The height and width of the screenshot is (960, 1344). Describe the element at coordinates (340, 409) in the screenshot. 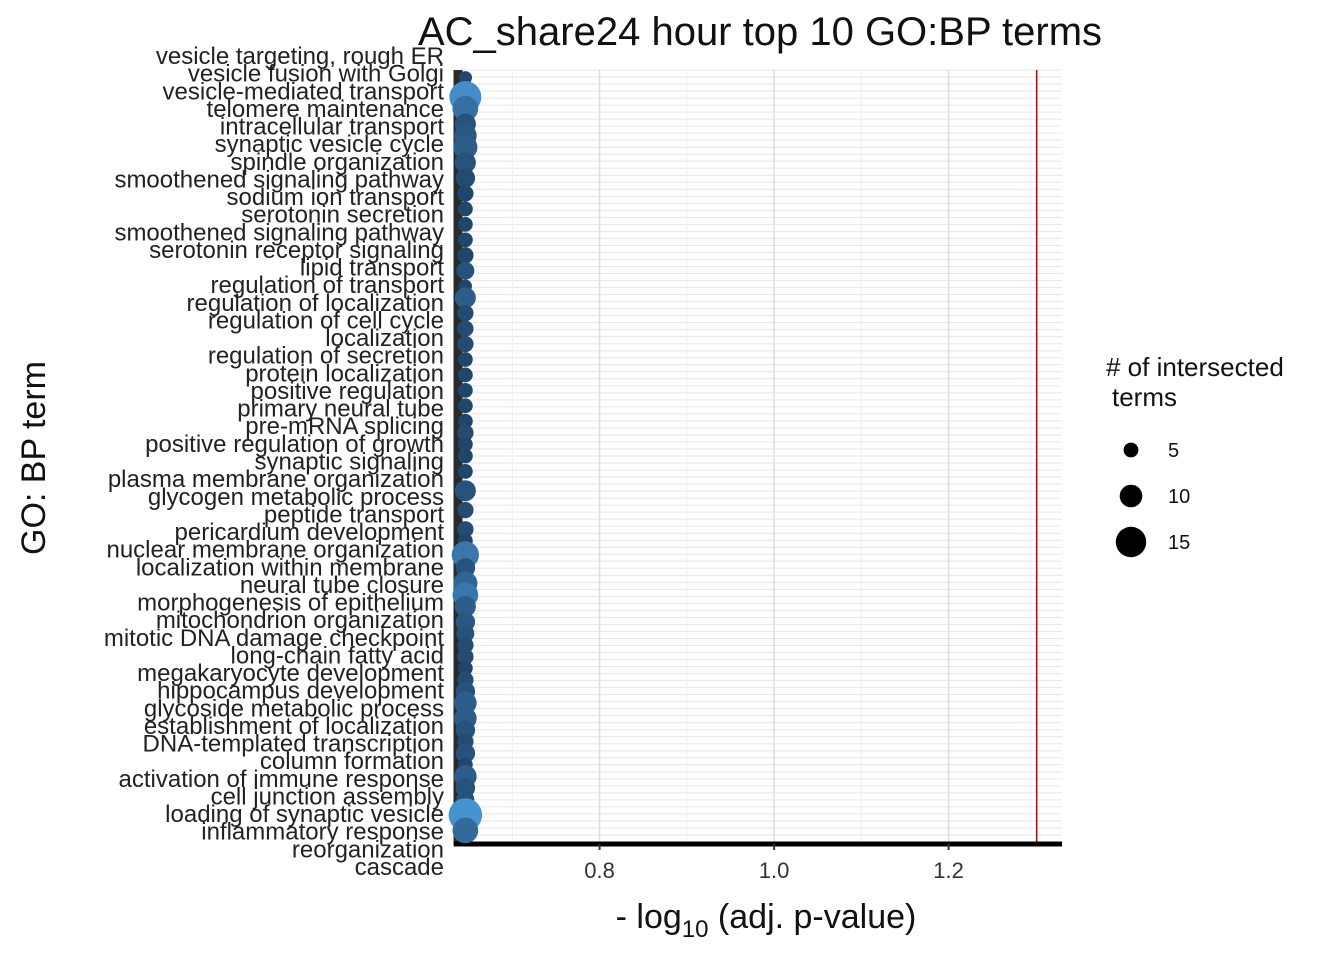

I see `y-tick-label: primary neural tube` at that location.